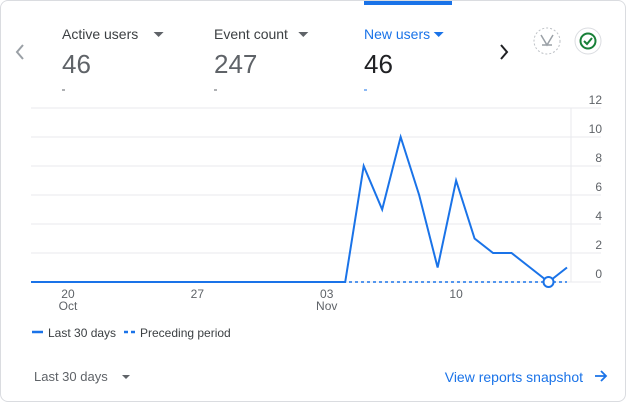 The height and width of the screenshot is (402, 626). What do you see at coordinates (456, 294) in the screenshot?
I see `x-tick-label: 10` at bounding box center [456, 294].